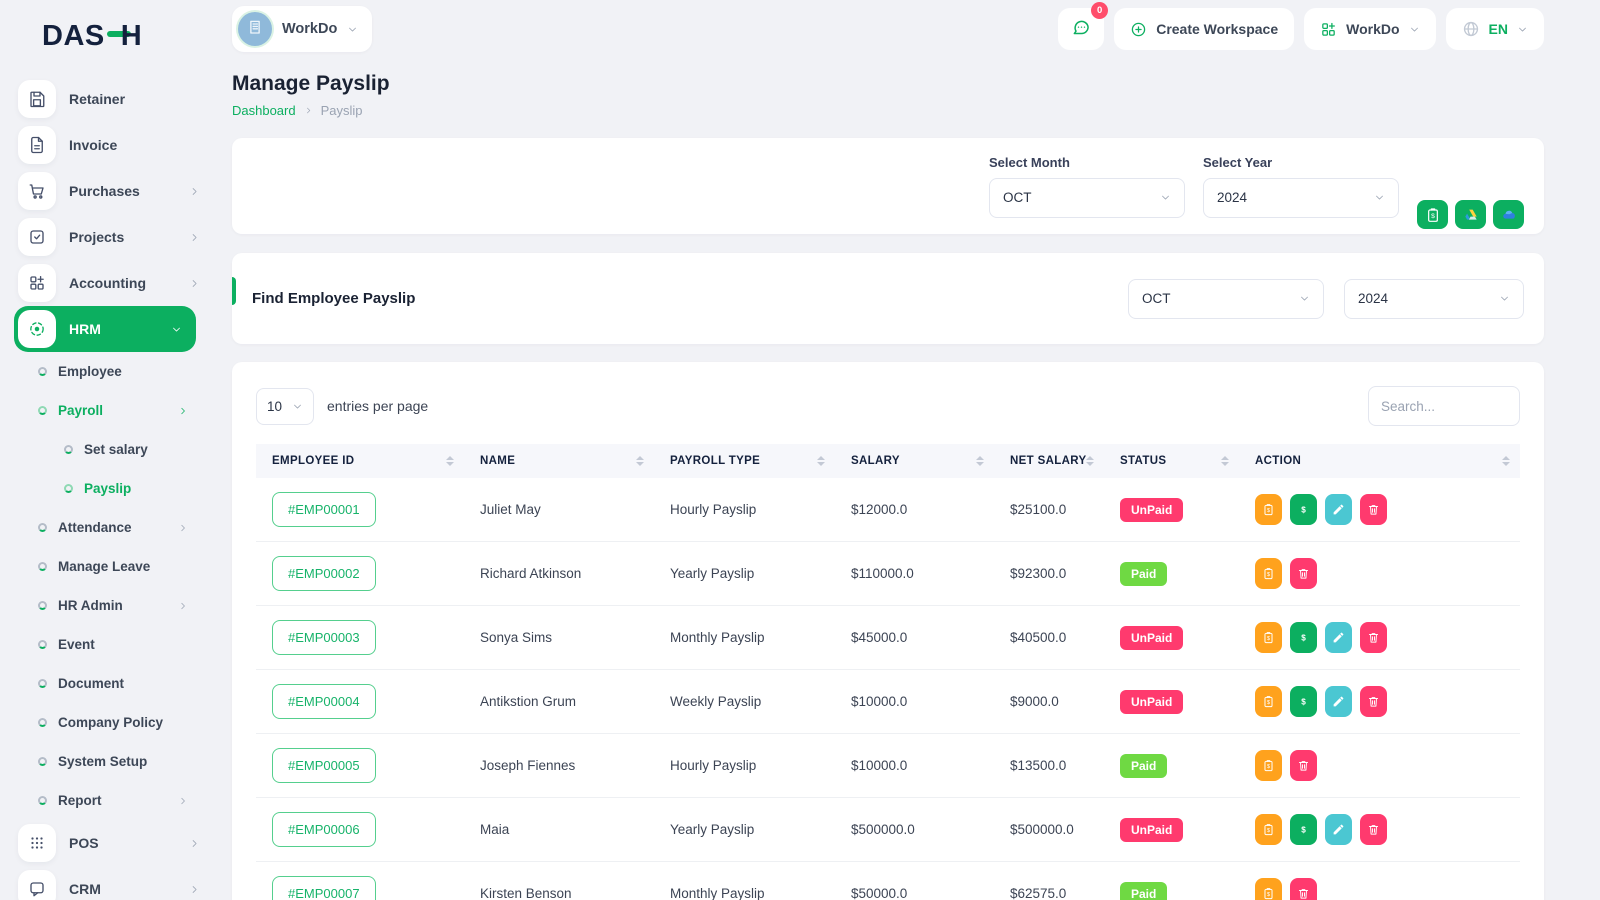  Describe the element at coordinates (112, 683) in the screenshot. I see `sidebar-item-document: Document` at that location.